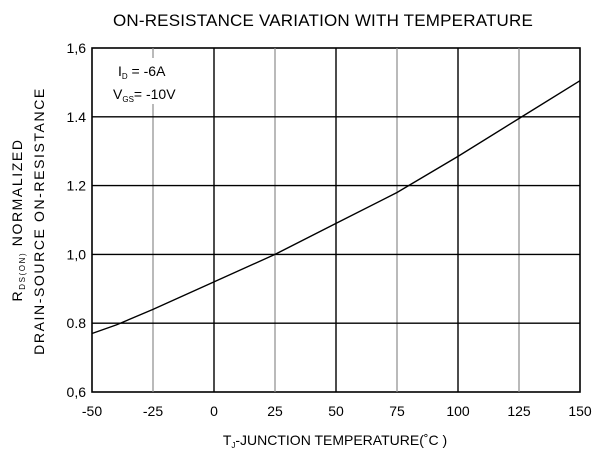  I want to click on annotation-box: ID = -6A VGS= -10V, so click(154, 81).